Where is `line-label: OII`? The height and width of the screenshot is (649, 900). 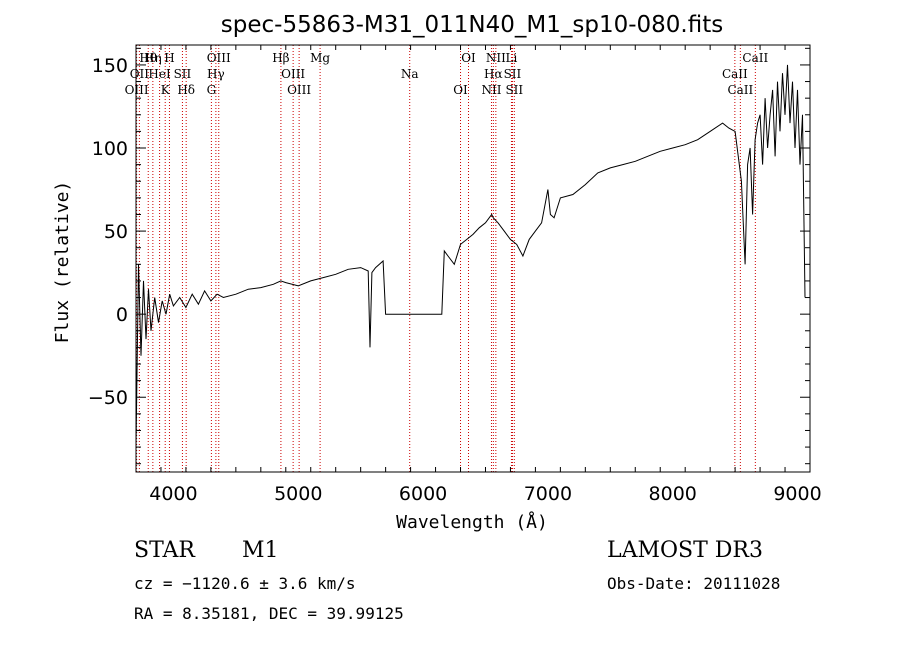
line-label: OII is located at coordinates (140, 74).